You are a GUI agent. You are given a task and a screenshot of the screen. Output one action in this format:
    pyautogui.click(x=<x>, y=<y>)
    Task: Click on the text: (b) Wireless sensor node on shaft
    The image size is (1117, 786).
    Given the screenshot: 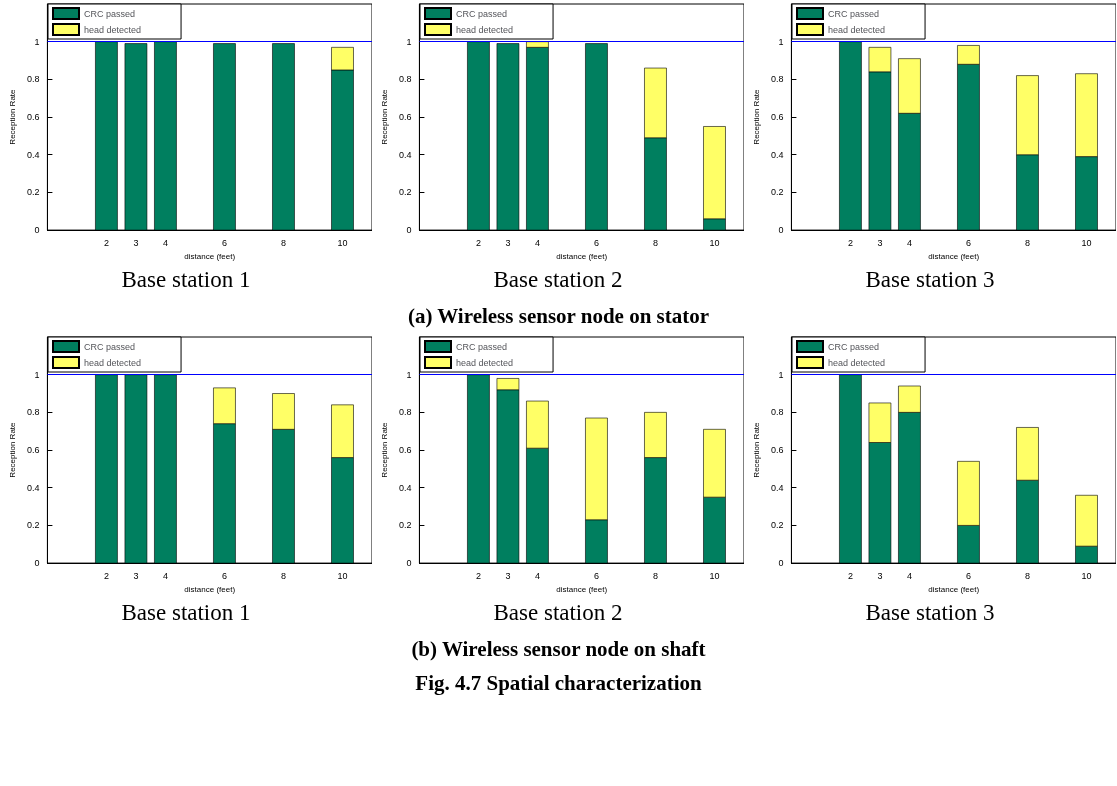 What is the action you would take?
    pyautogui.click(x=558, y=649)
    